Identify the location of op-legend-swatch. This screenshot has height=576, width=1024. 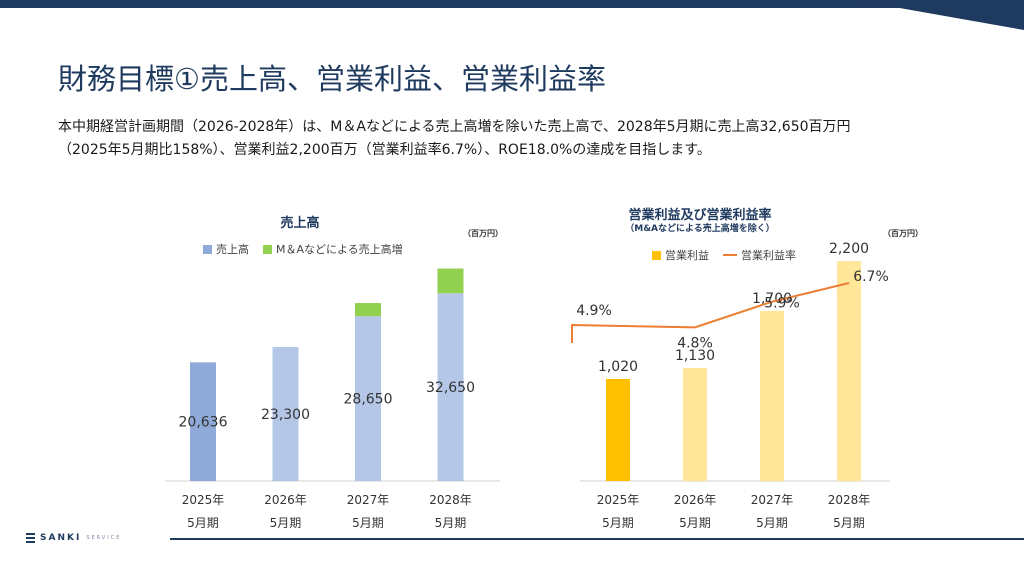
(656, 255).